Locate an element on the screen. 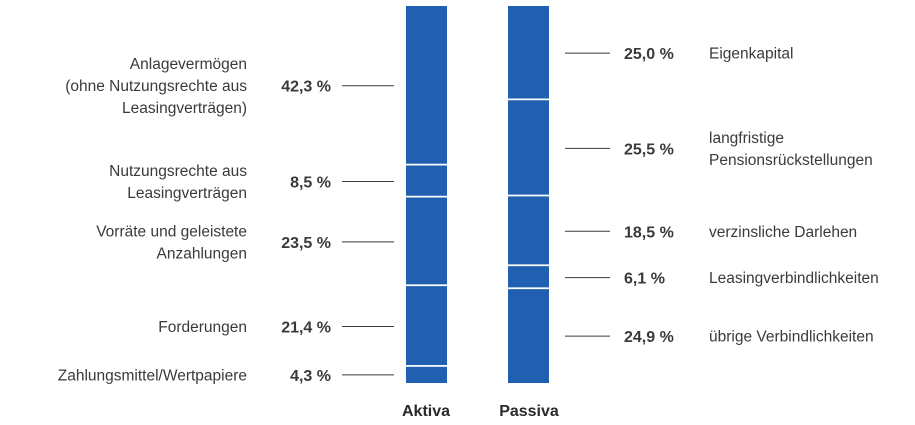 This screenshot has height=425, width=915. bars-layer is located at coordinates (477, 194).